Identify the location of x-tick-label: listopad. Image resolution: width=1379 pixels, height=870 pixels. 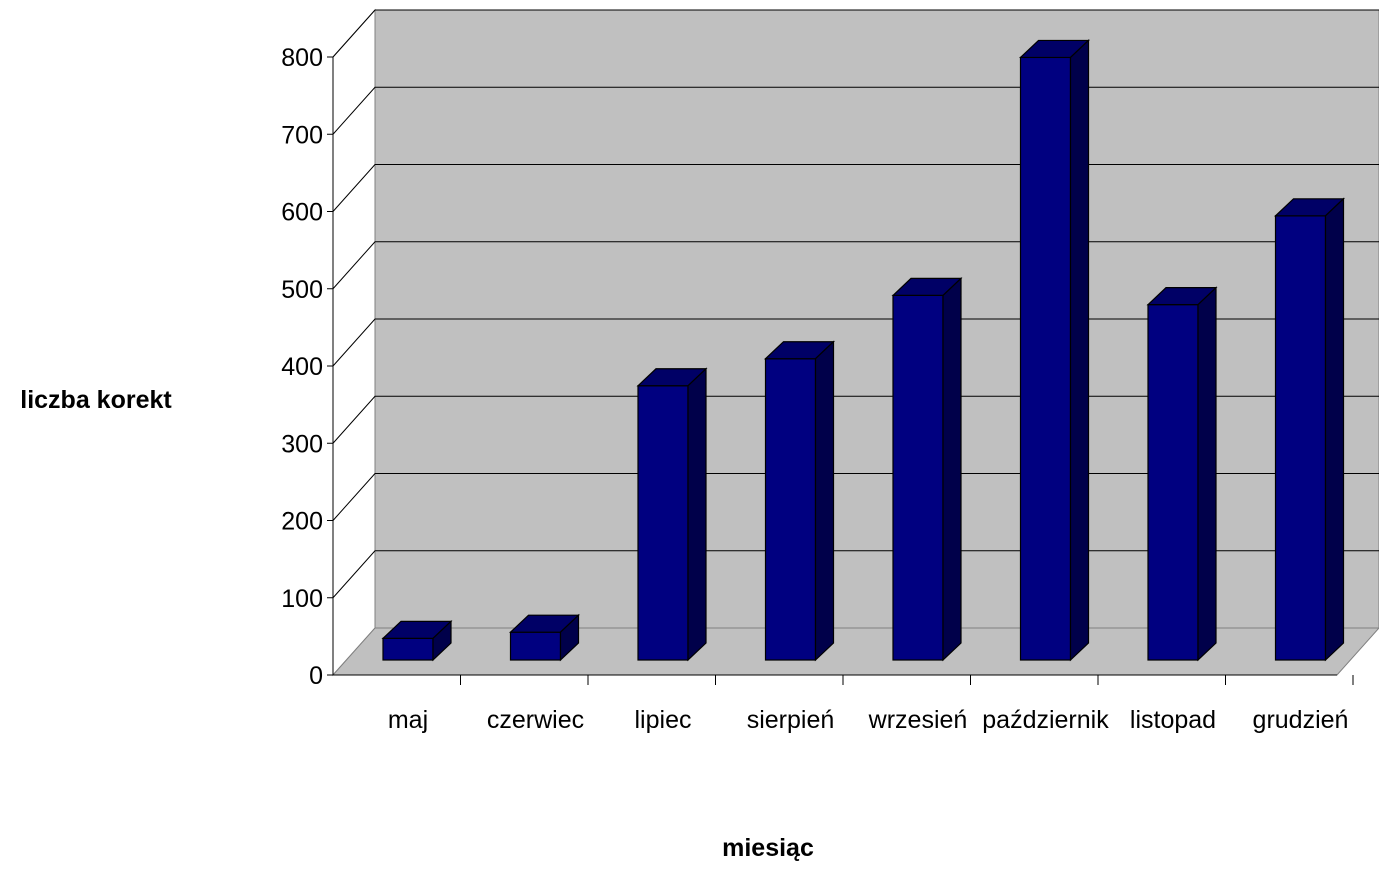
(1173, 720).